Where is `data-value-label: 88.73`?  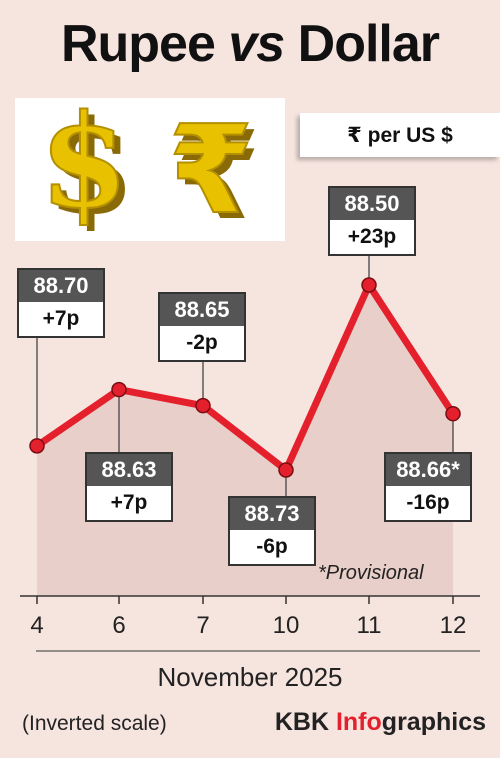
data-value-label: 88.73 is located at coordinates (272, 514).